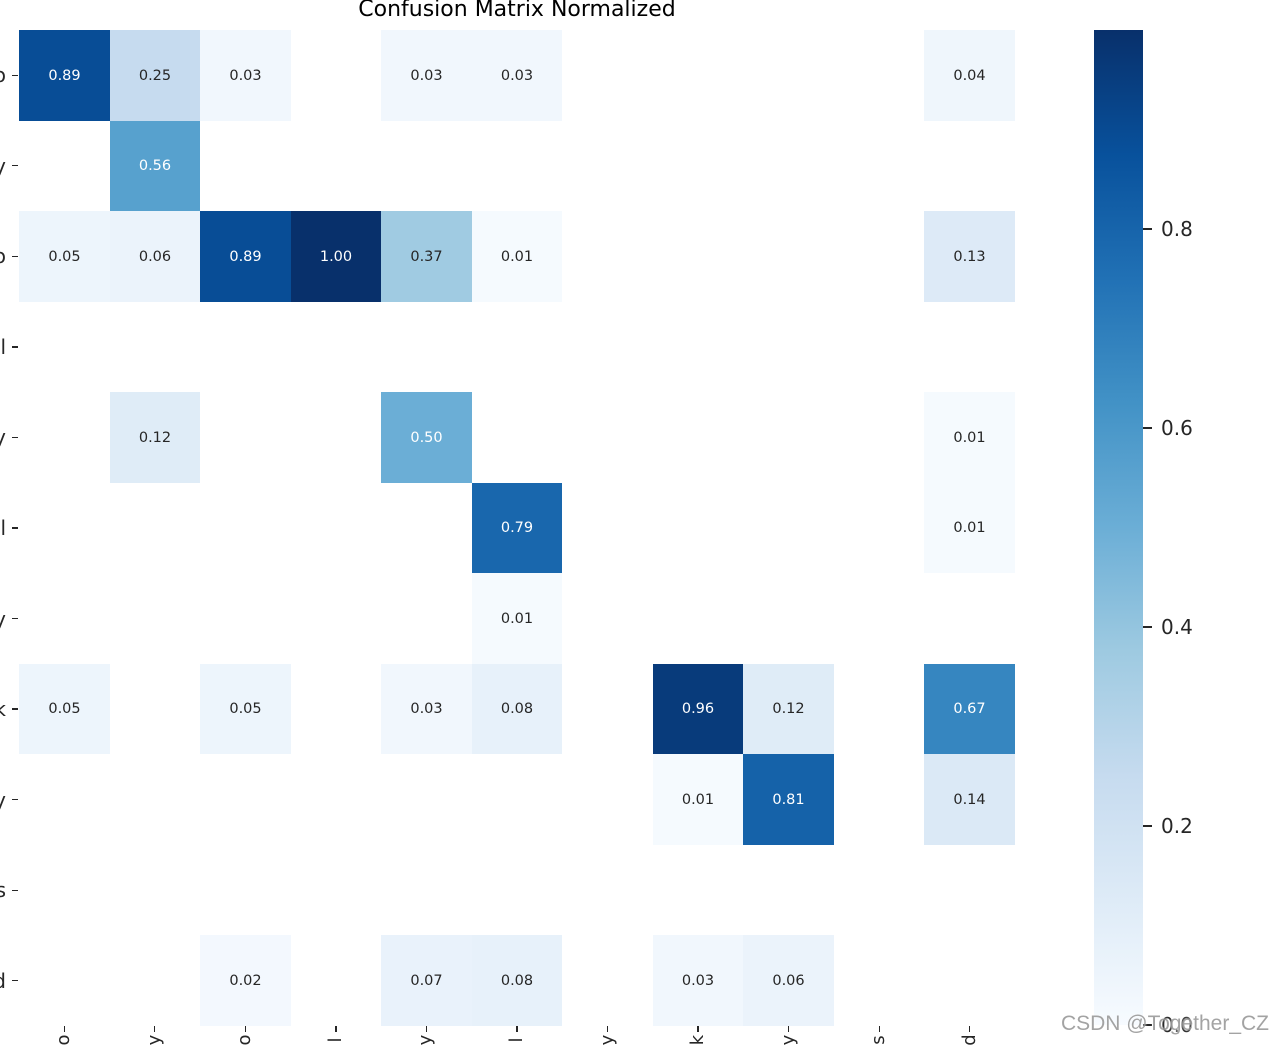 This screenshot has height=1046, width=1273. I want to click on colorbar-tick-label: 0.4, so click(1177, 627).